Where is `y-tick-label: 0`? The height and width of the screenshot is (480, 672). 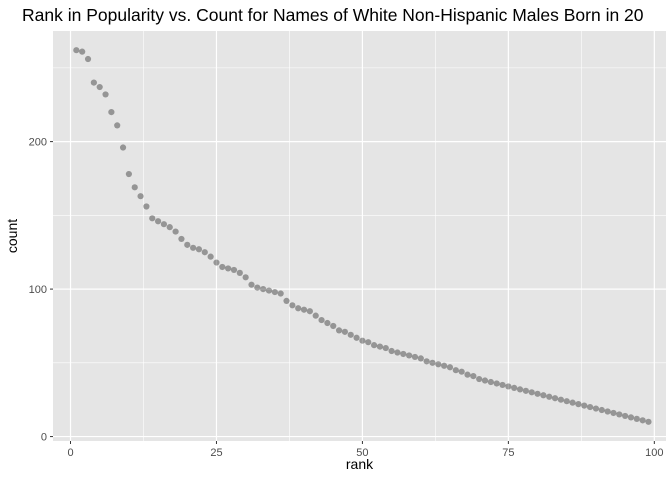 y-tick-label: 0 is located at coordinates (44, 438).